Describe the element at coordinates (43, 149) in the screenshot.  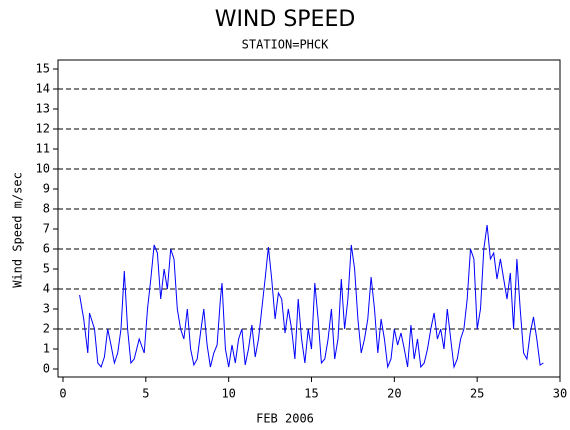
I see `y-tick-label: 11` at that location.